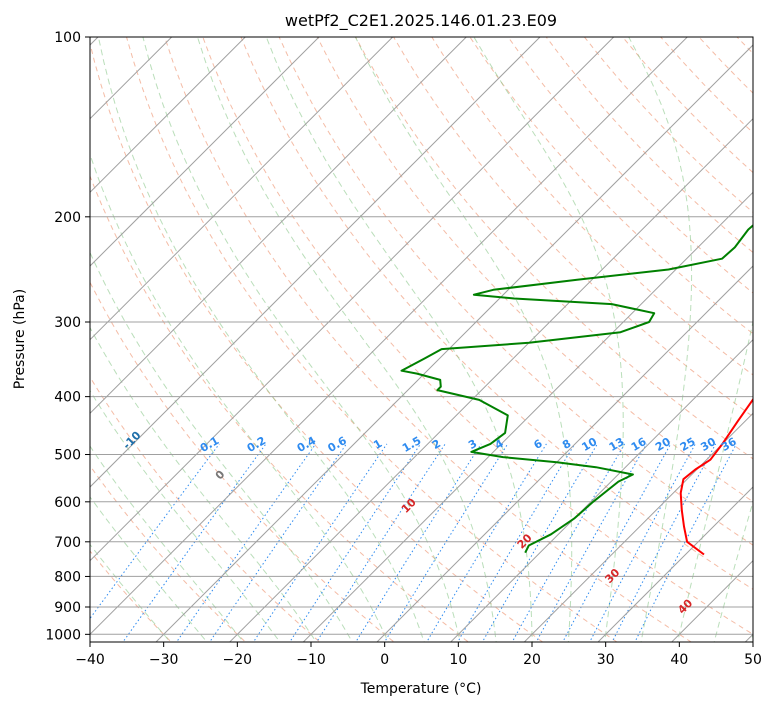 The height and width of the screenshot is (712, 775). What do you see at coordinates (729, 444) in the screenshot?
I see `mixing-ratio-label: 36` at bounding box center [729, 444].